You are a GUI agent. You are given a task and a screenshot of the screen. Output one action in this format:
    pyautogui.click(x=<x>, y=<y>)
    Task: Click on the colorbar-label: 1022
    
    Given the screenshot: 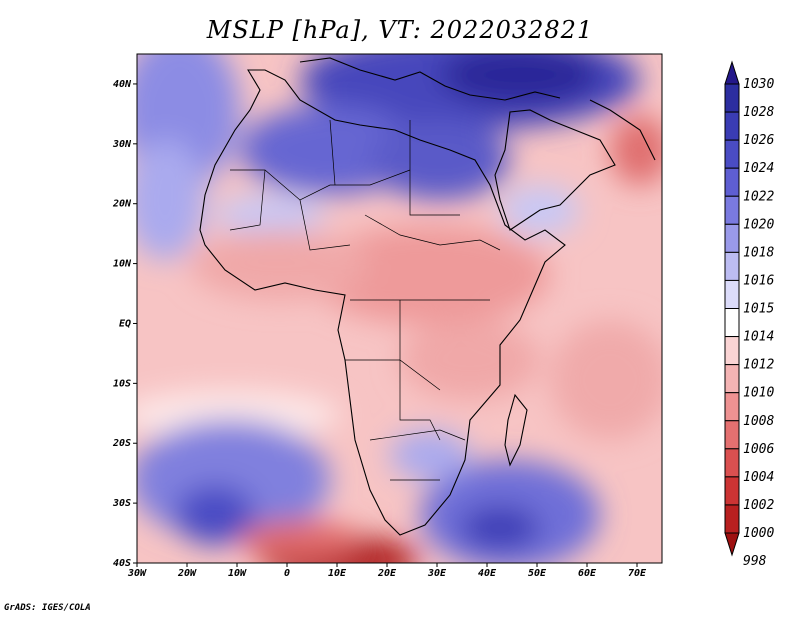 What is the action you would take?
    pyautogui.click(x=758, y=196)
    